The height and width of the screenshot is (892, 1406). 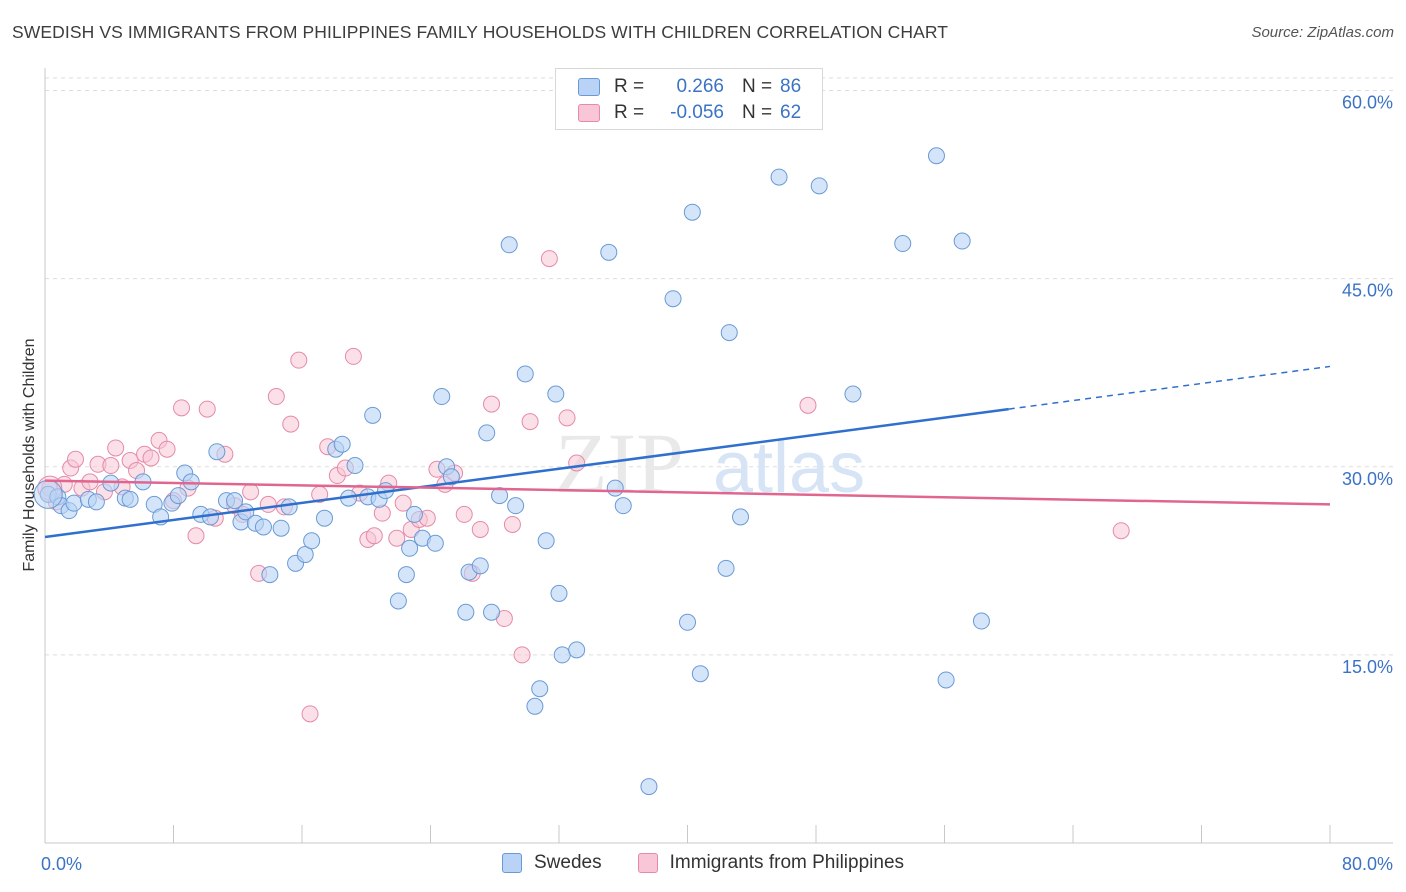 What do you see at coordinates (526, 473) in the screenshot?
I see `swedes-trend-line` at bounding box center [526, 473].